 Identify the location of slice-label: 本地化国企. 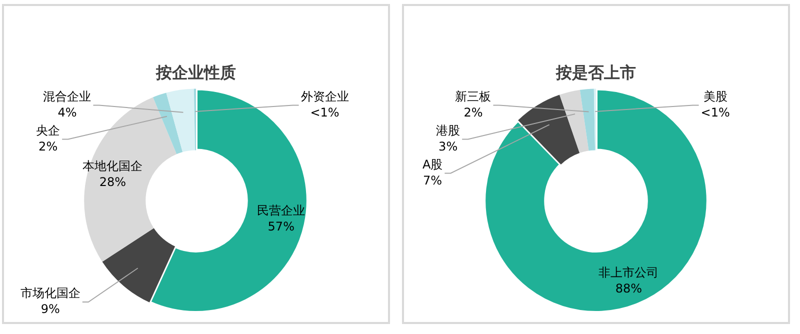
(112, 166).